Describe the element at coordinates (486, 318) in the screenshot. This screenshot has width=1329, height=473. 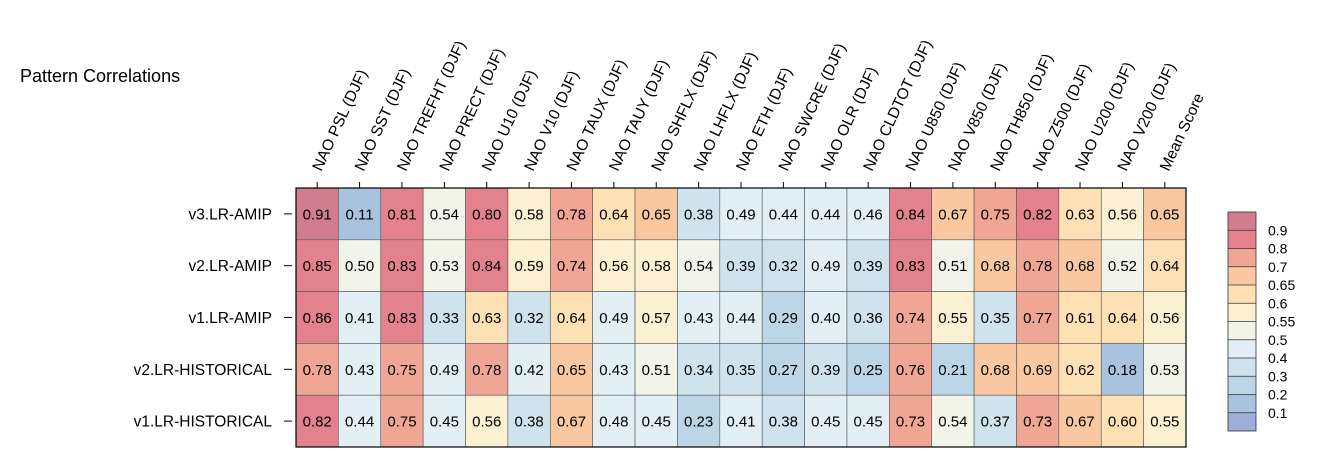
I see `cell-value-label: 0.63` at that location.